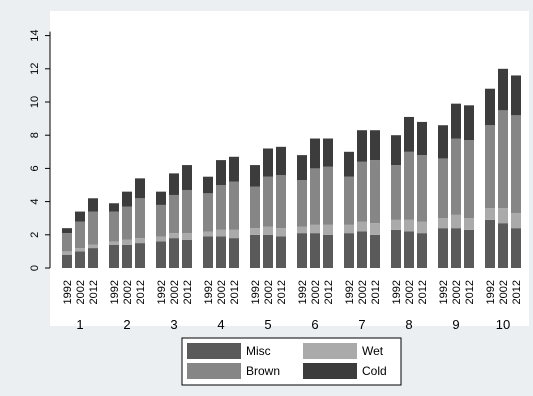  Describe the element at coordinates (35, 268) in the screenshot. I see `y-tick-label: 0` at that location.